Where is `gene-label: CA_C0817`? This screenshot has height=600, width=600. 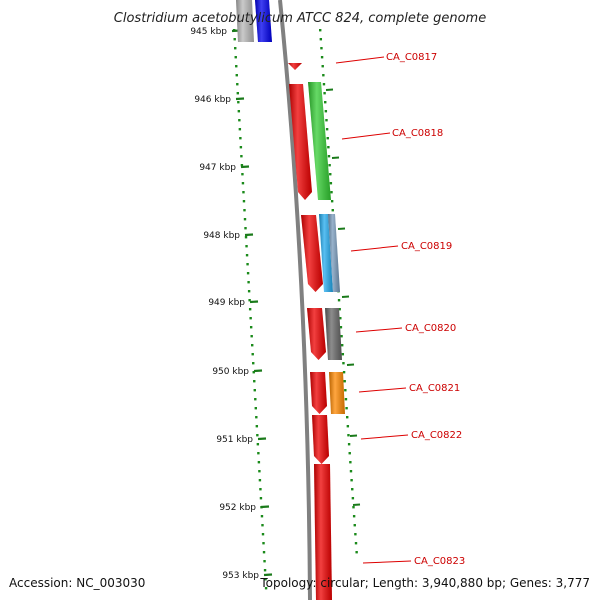
gene-label: CA_C0817 is located at coordinates (411, 57).